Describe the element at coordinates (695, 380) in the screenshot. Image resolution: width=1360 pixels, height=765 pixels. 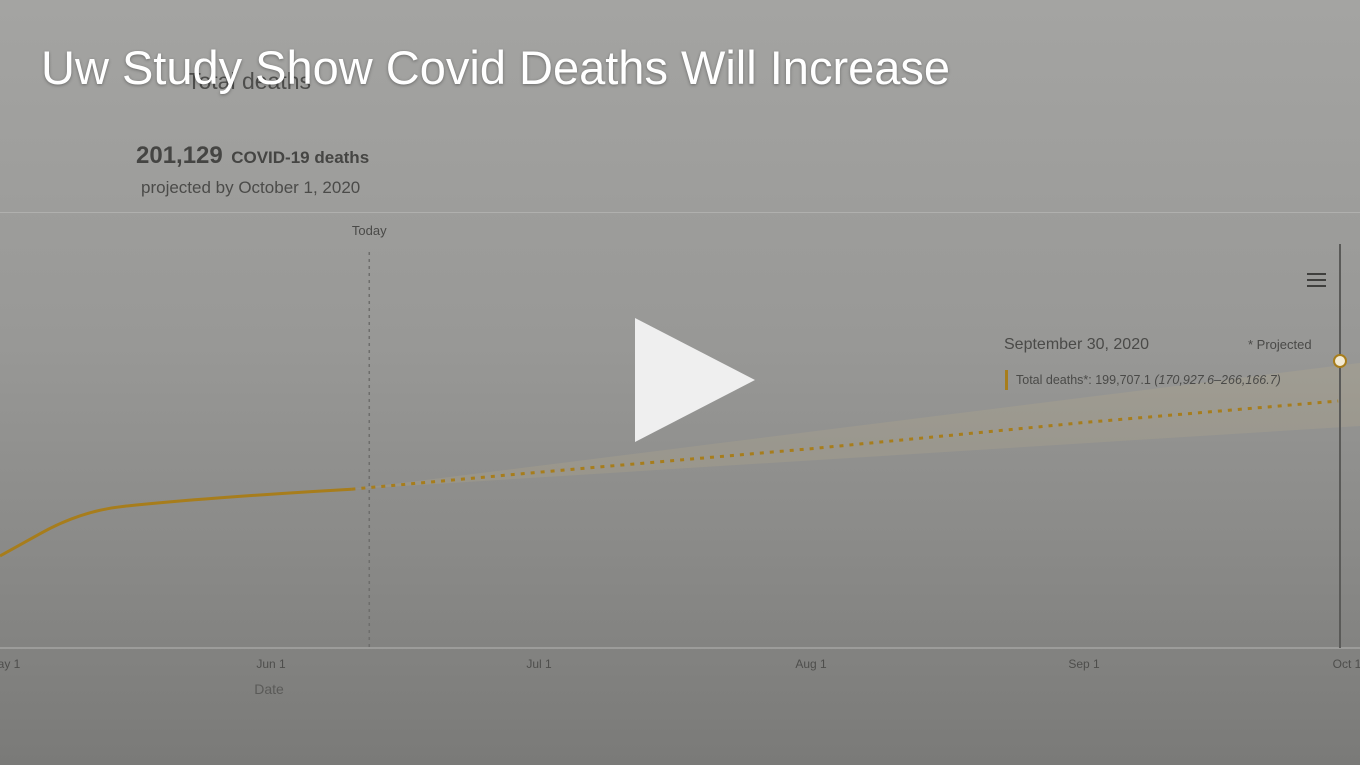
I see `play-icon` at that location.